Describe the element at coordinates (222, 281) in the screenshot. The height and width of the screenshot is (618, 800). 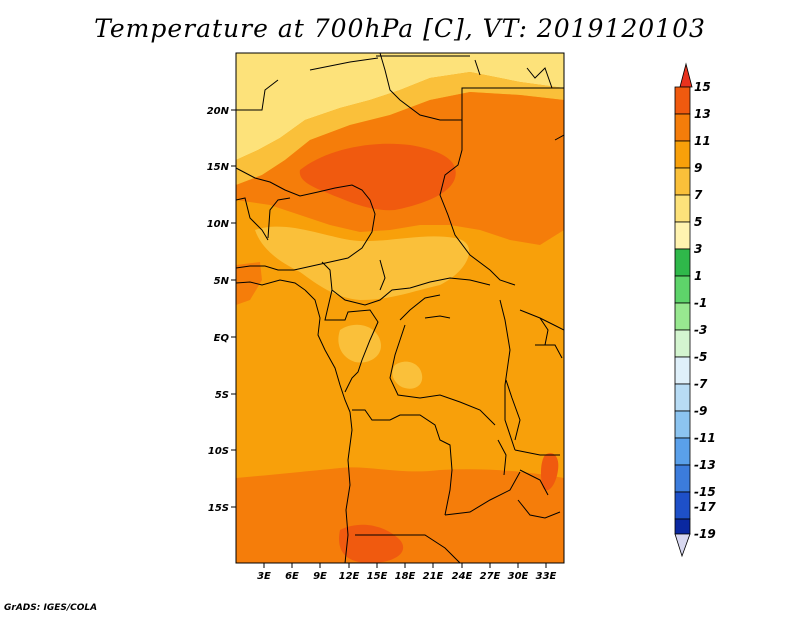
I see `lat-label-5n: 5N` at that location.